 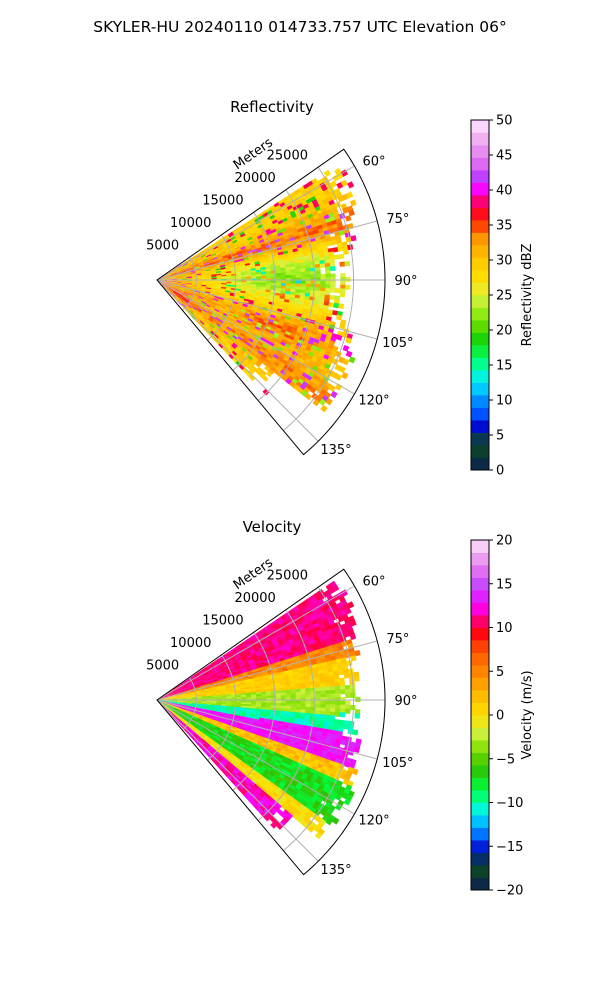 What do you see at coordinates (272, 107) in the screenshot?
I see `panel-title: Reflectivity` at bounding box center [272, 107].